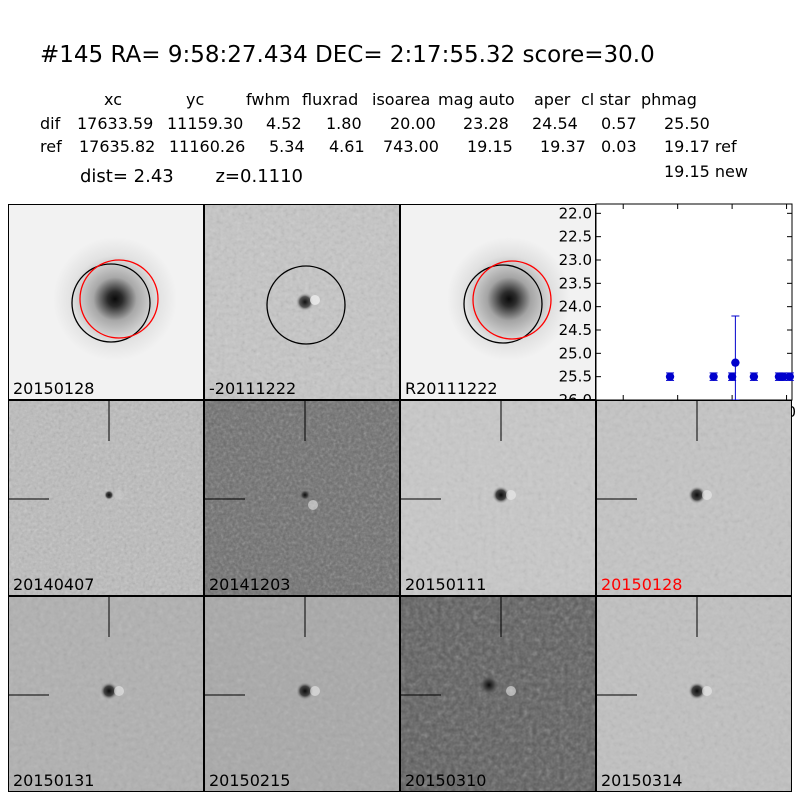 This screenshot has height=800, width=800. Describe the element at coordinates (259, 176) in the screenshot. I see `redshift-value: z=0.1110` at that location.